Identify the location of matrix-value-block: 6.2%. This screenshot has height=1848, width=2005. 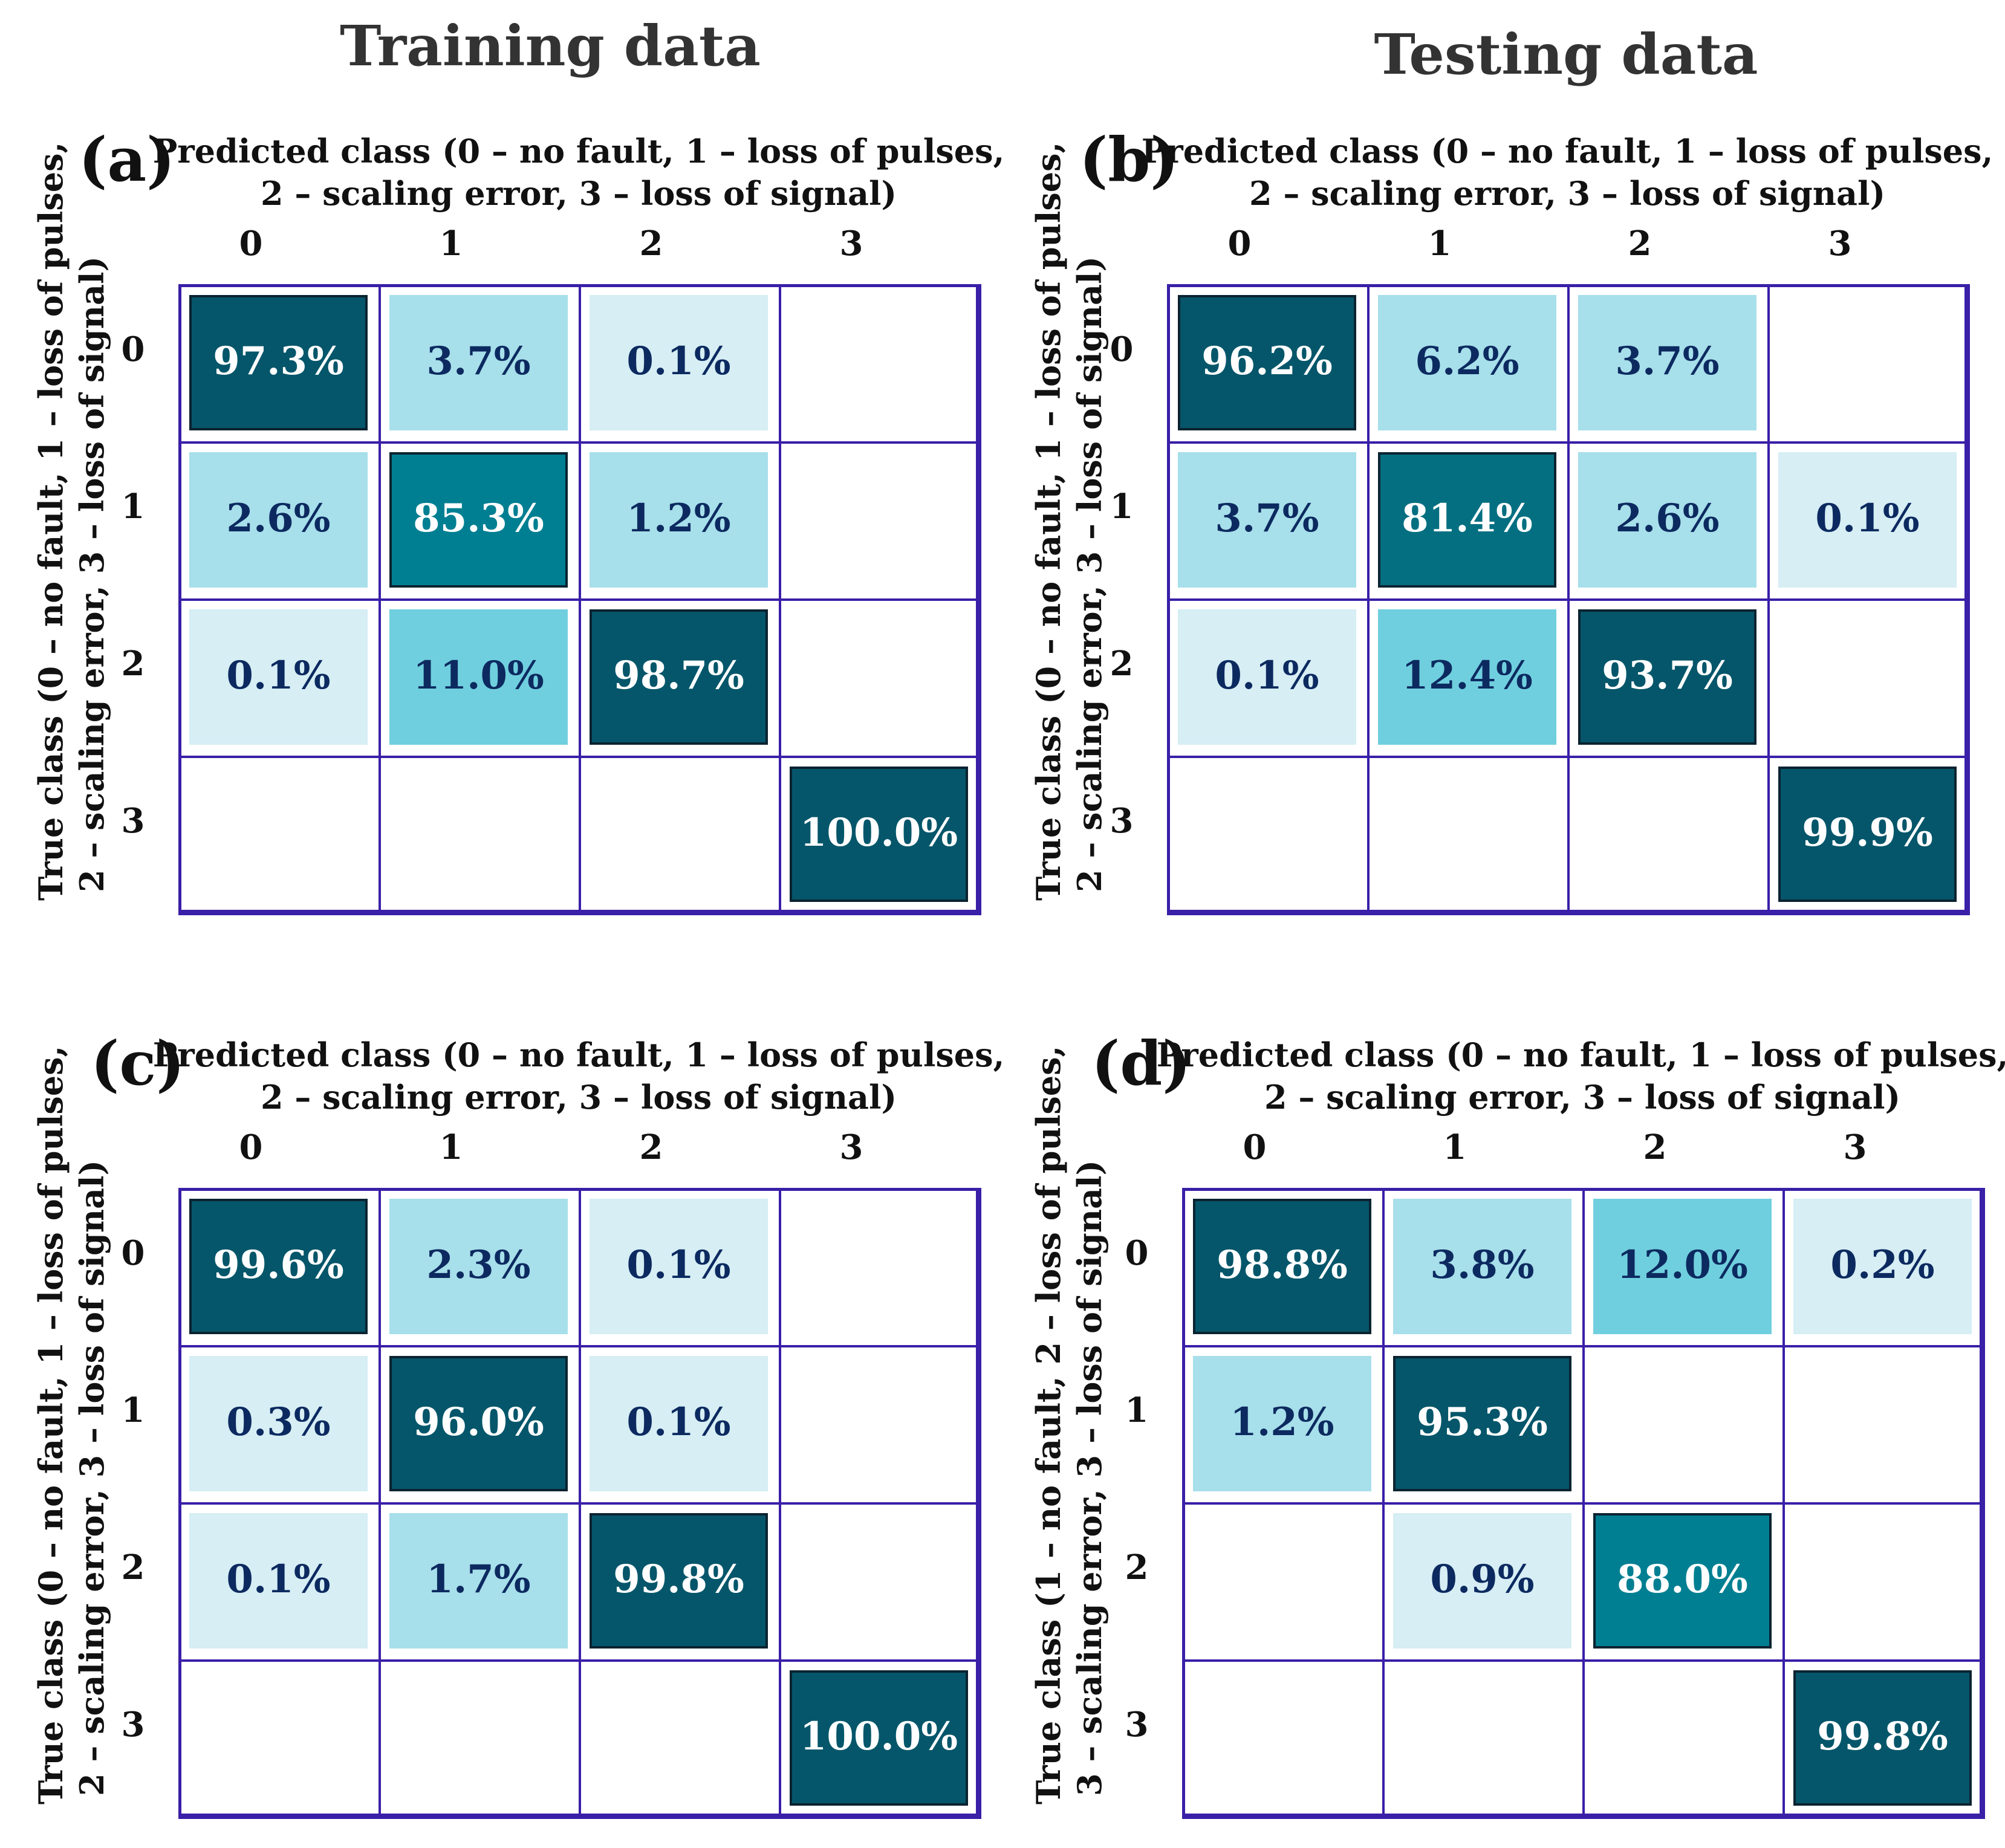
(1467, 362).